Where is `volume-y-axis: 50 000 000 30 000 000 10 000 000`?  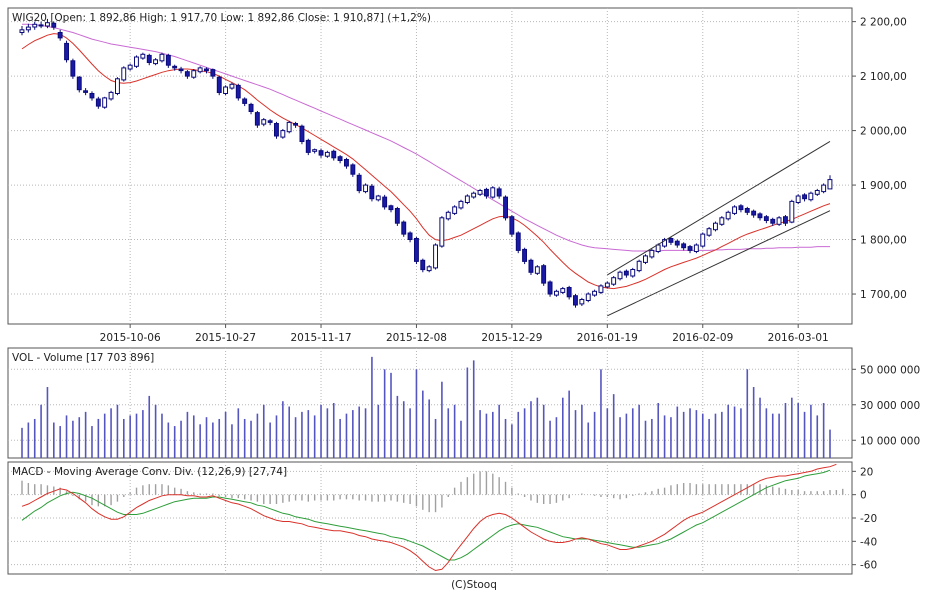 volume-y-axis: 50 000 000 30 000 000 10 000 000 is located at coordinates (886, 405).